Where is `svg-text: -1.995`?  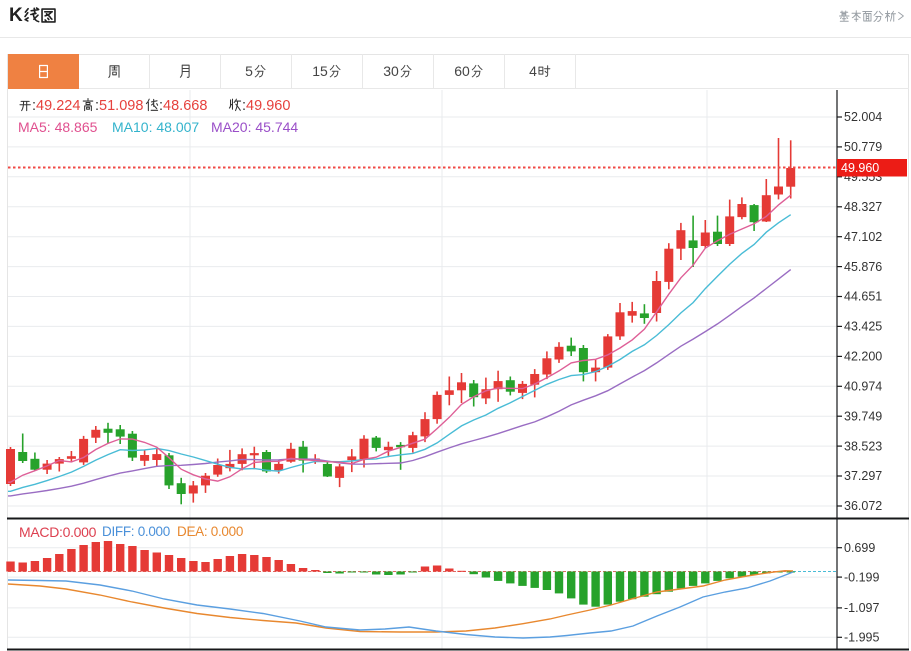 svg-text: -1.995 is located at coordinates (861, 638).